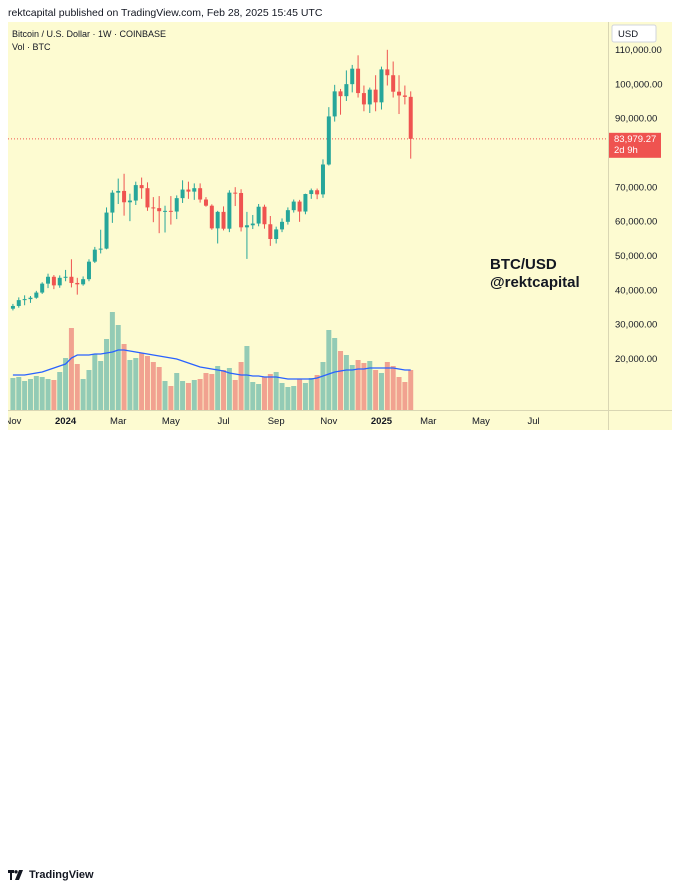 The image size is (680, 881). Describe the element at coordinates (66, 421) in the screenshot. I see `time-tick-label: 2024` at that location.